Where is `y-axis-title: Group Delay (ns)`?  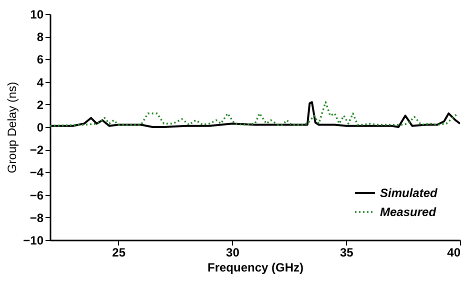 y-axis-title: Group Delay (ns) is located at coordinates (12, 128).